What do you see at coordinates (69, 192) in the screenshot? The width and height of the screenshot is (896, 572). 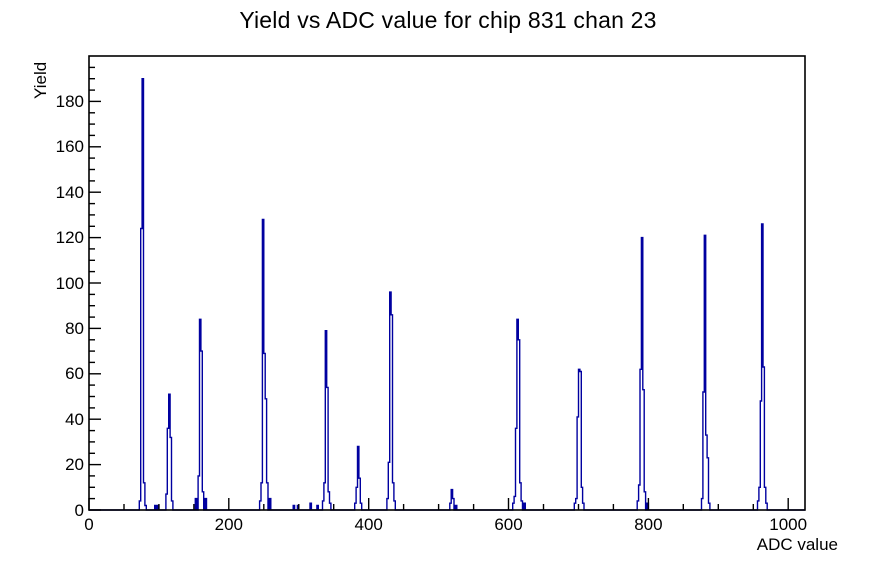 I see `y-tick-label: 140` at bounding box center [69, 192].